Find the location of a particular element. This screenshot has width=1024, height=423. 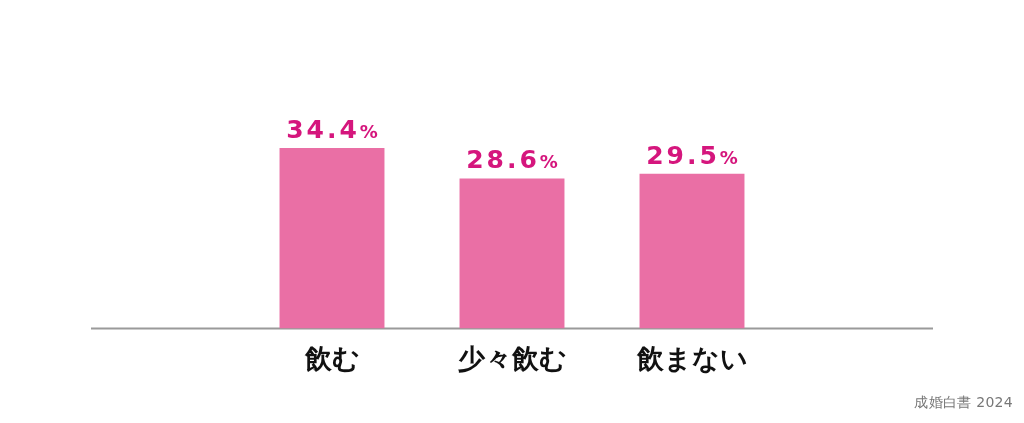

data-label: 28.6% is located at coordinates (512, 160).